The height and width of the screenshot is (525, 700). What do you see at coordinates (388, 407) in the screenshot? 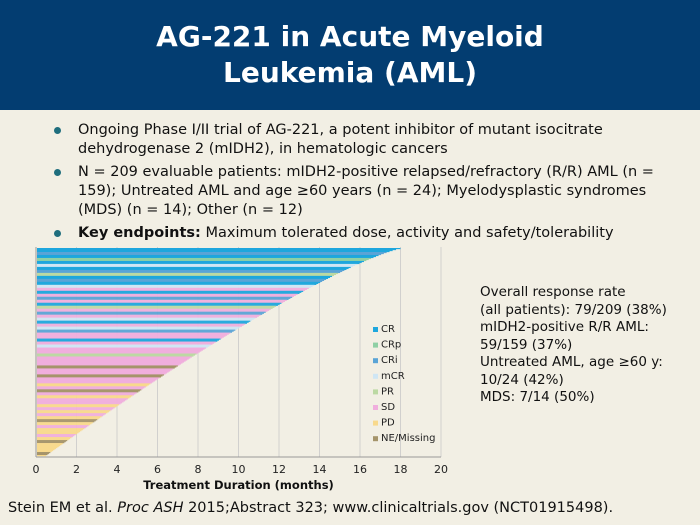
I see `legend-label: SD` at bounding box center [388, 407].